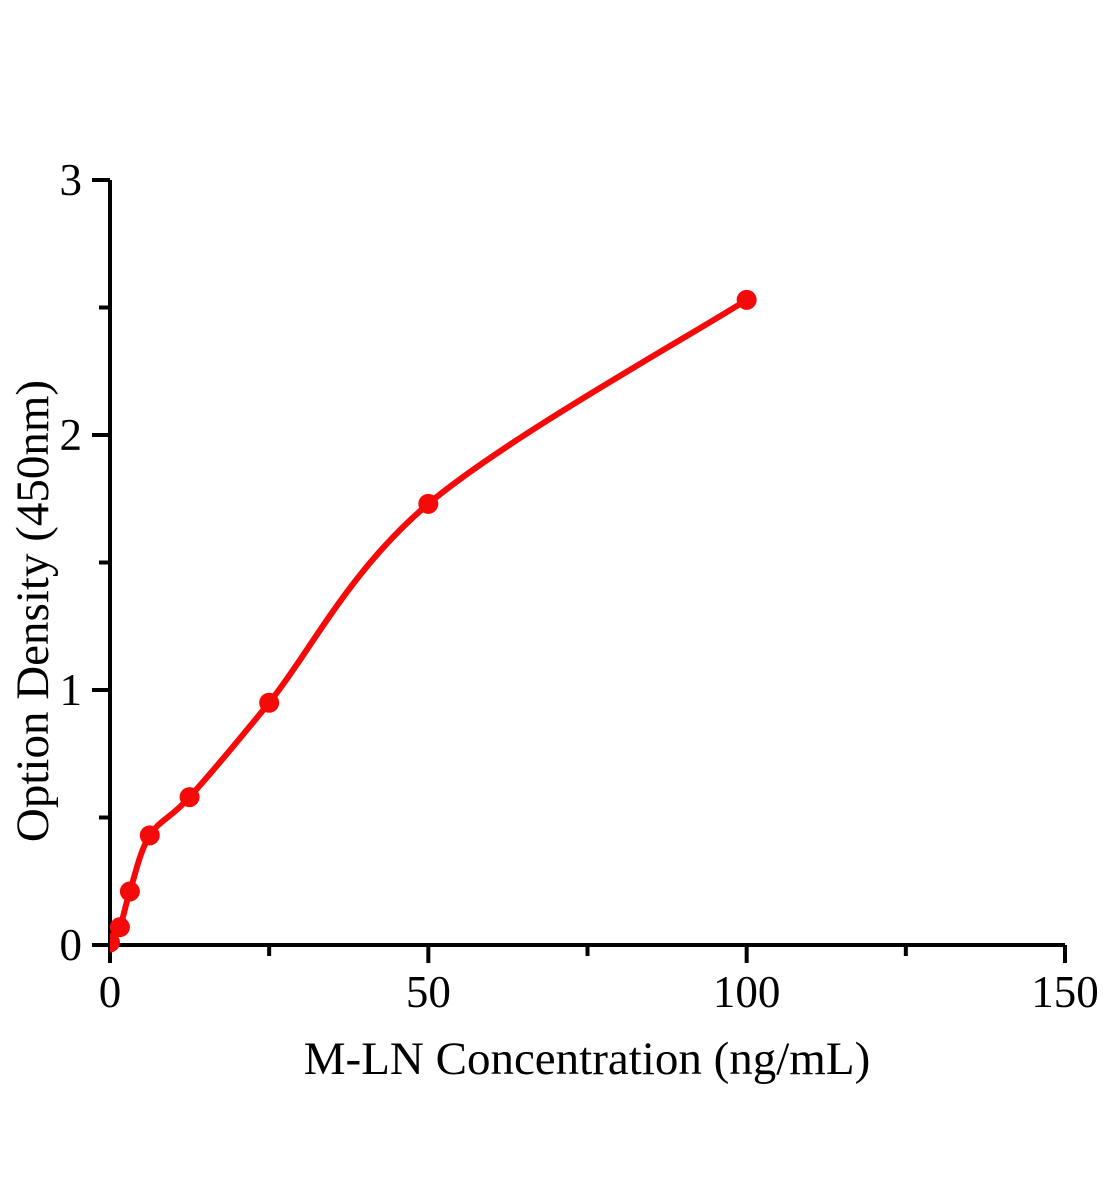 The height and width of the screenshot is (1200, 1104). What do you see at coordinates (587, 1059) in the screenshot?
I see `x-axis-title: M-LN Concentration (ng/mL)` at bounding box center [587, 1059].